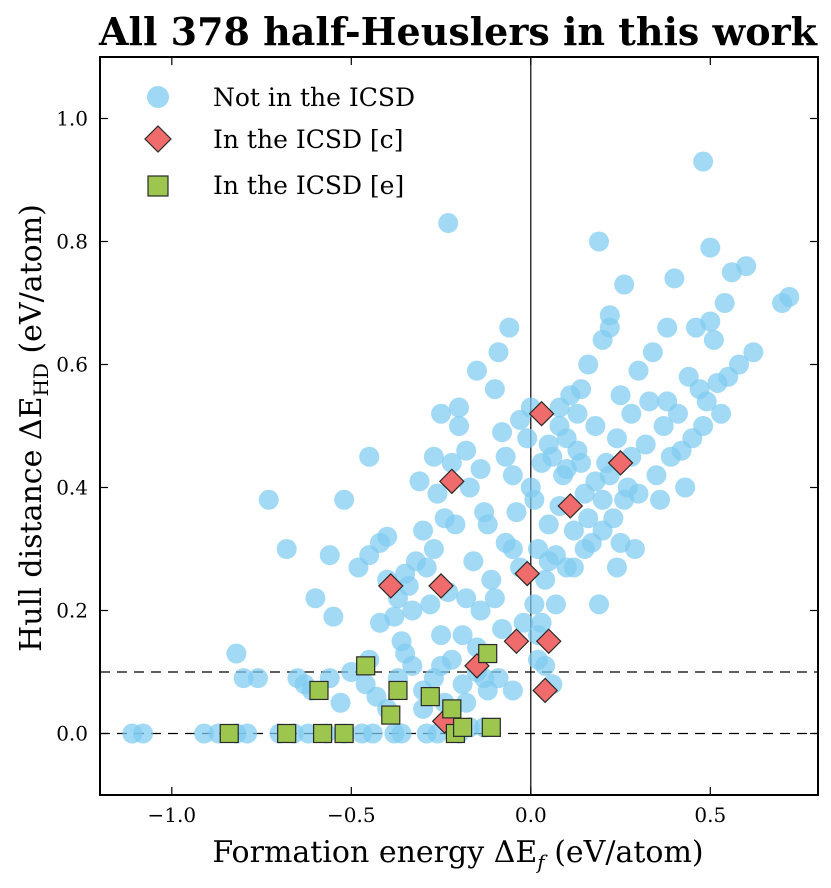 This screenshot has height=888, width=831. Describe the element at coordinates (158, 186) in the screenshot. I see `legend-marker-icsd-e` at that location.